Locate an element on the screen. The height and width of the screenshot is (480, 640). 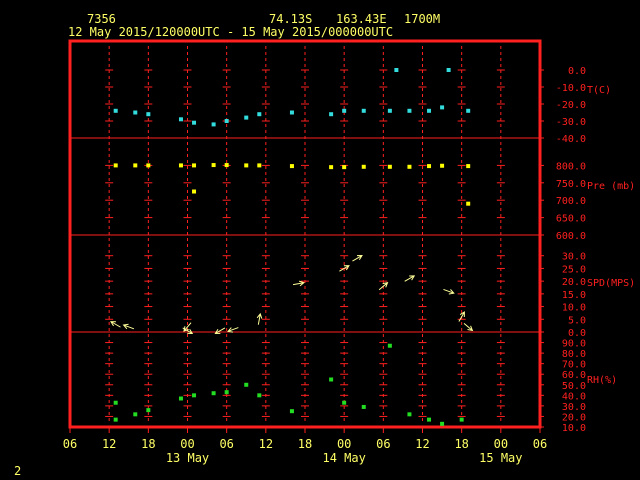
y-tick-label: 600.0 is located at coordinates (571, 236).